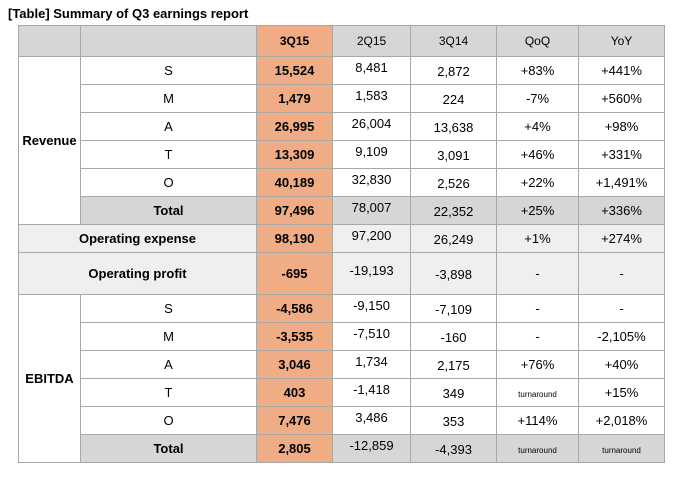 The width and height of the screenshot is (680, 482). Describe the element at coordinates (168, 126) in the screenshot. I see `row-label: A` at that location.